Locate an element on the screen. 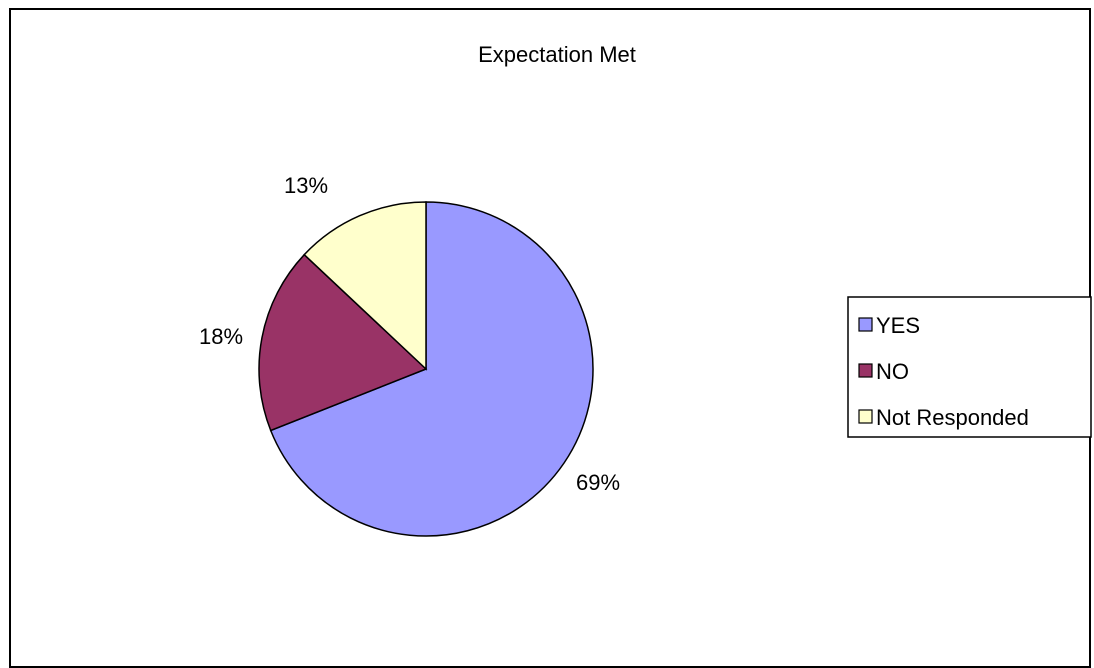 This screenshot has height=668, width=1094. legend: YES NO Not Responded is located at coordinates (969, 367).